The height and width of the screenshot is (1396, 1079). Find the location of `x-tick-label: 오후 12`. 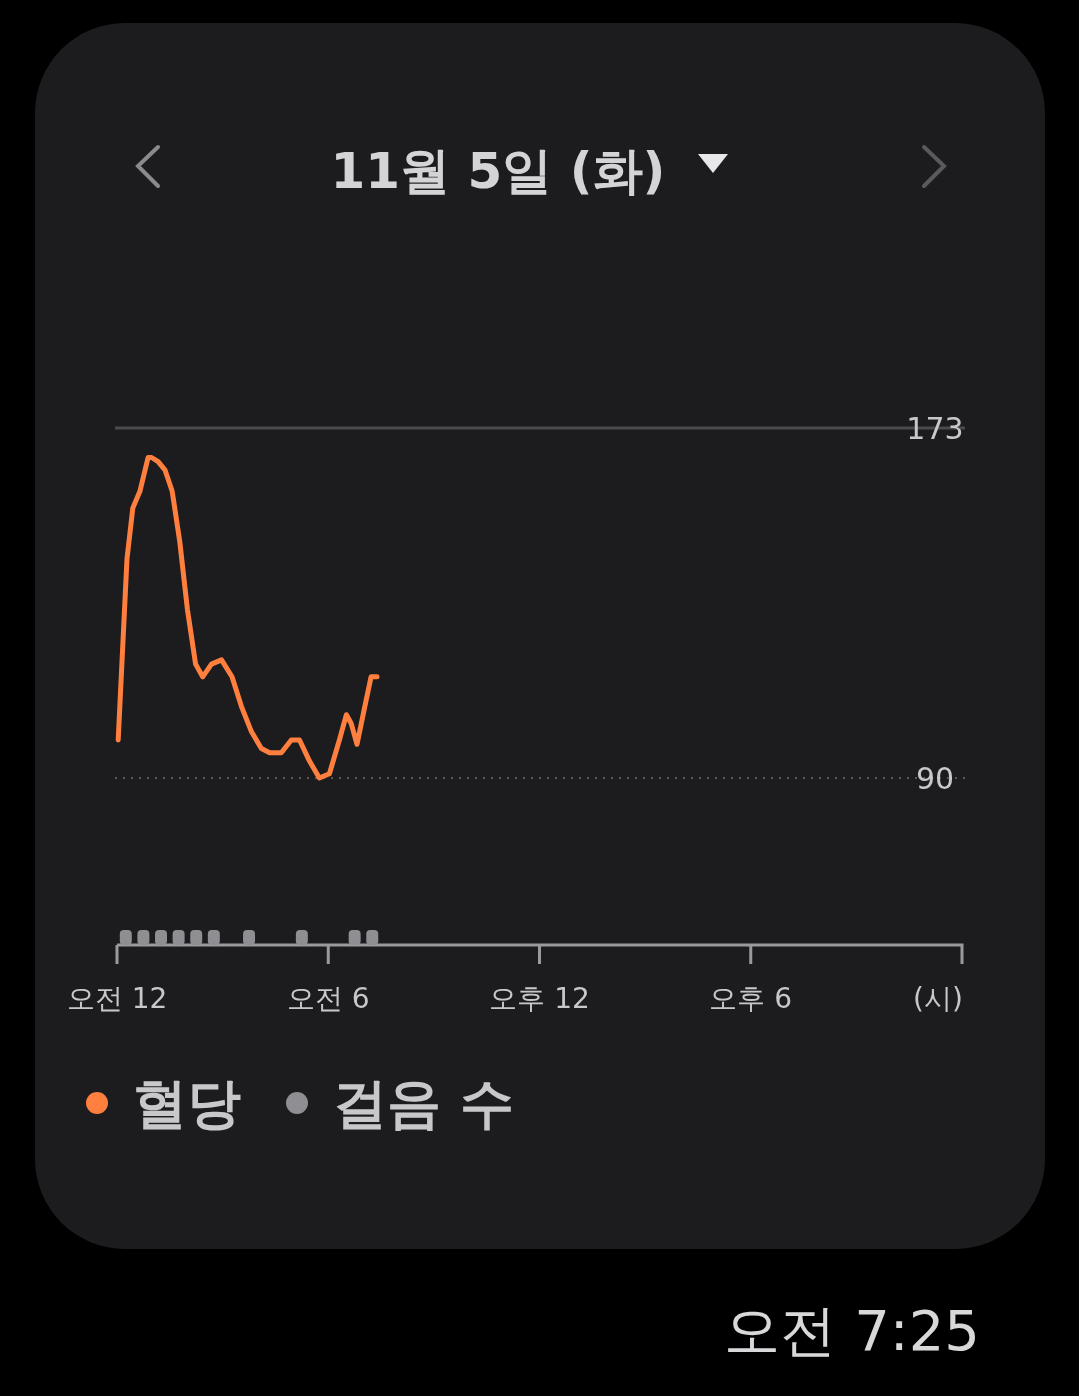

x-tick-label: 오후 12 is located at coordinates (539, 998).